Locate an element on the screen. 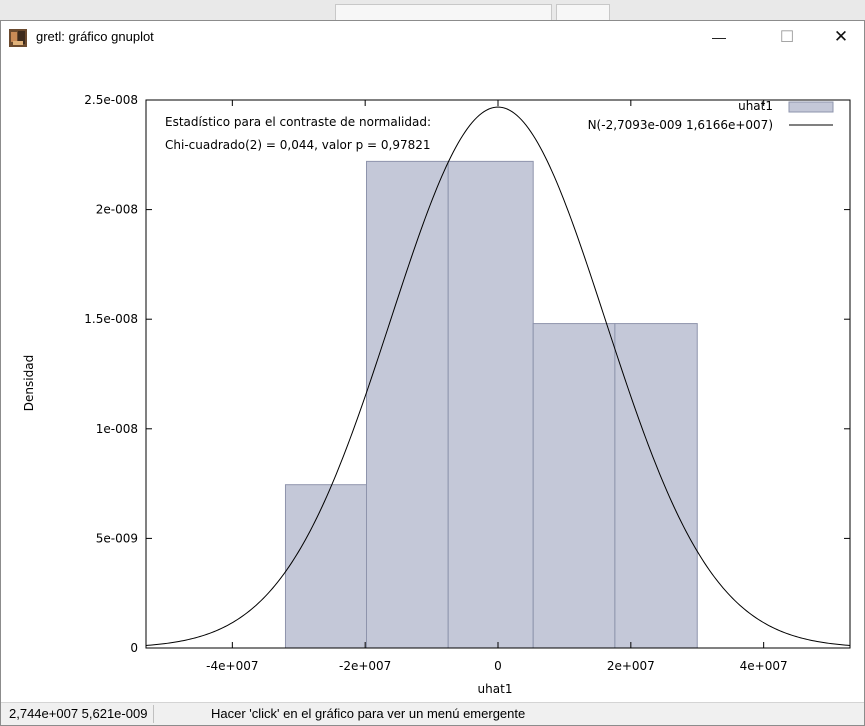 The image size is (865, 726). y-tick-label: 5e-009 is located at coordinates (117, 538).